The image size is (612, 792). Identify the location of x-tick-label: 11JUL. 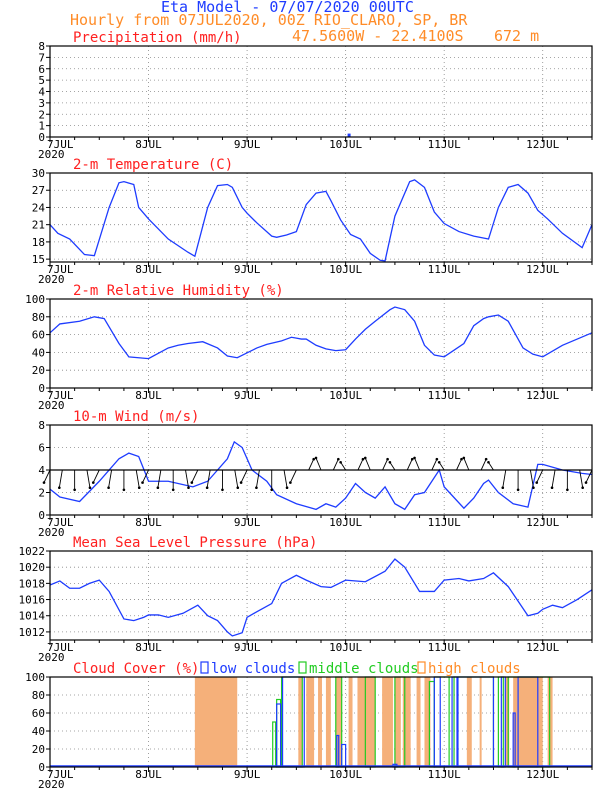
(444, 144).